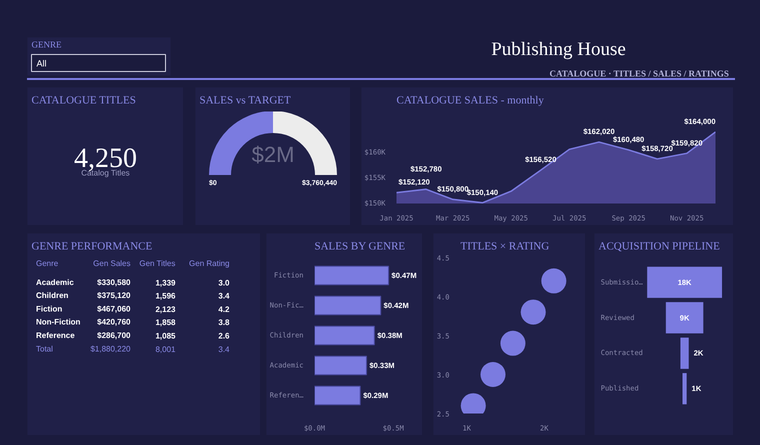 The height and width of the screenshot is (445, 760). I want to click on text: 1,085, so click(165, 336).